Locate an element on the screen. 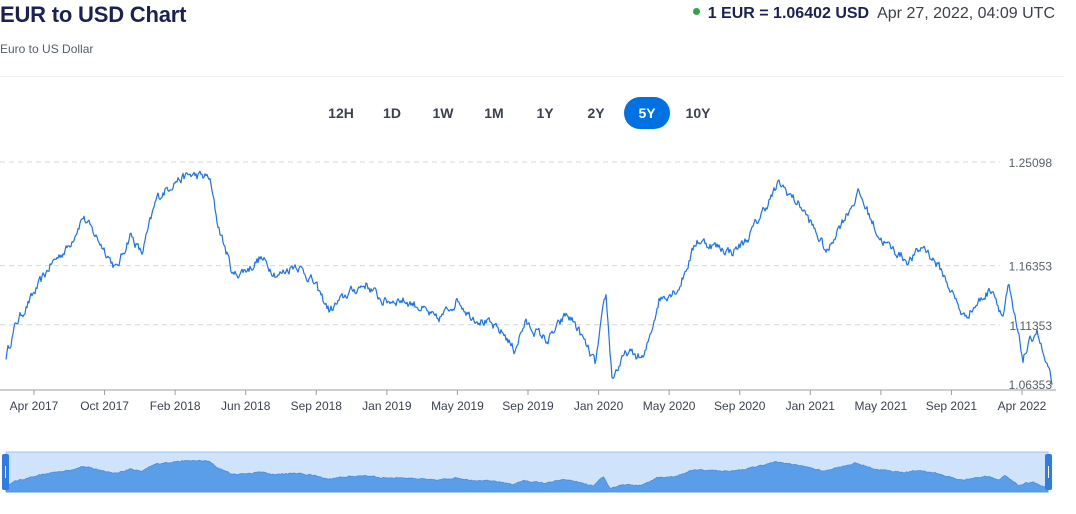  x-tick-label: May 2020 is located at coordinates (669, 406).